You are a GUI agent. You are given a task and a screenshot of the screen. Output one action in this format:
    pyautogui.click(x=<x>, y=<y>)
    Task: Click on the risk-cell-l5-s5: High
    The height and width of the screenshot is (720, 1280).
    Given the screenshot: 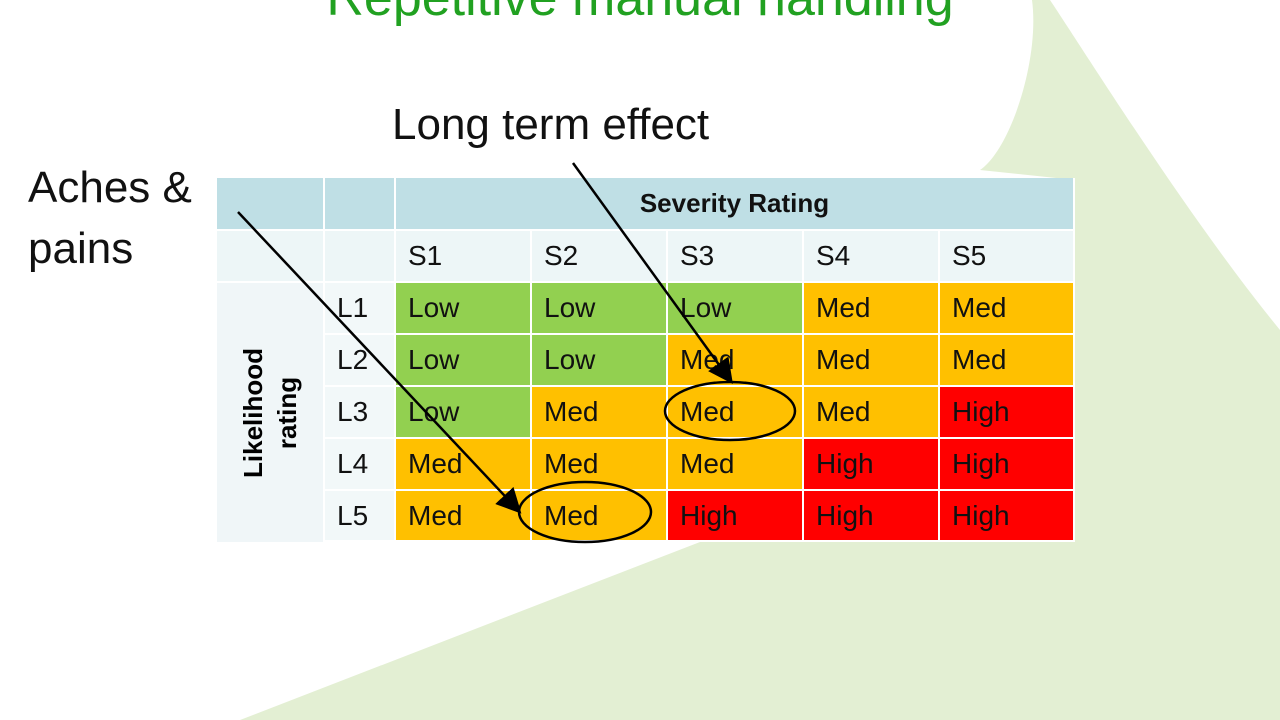 What is the action you would take?
    pyautogui.click(x=1007, y=516)
    